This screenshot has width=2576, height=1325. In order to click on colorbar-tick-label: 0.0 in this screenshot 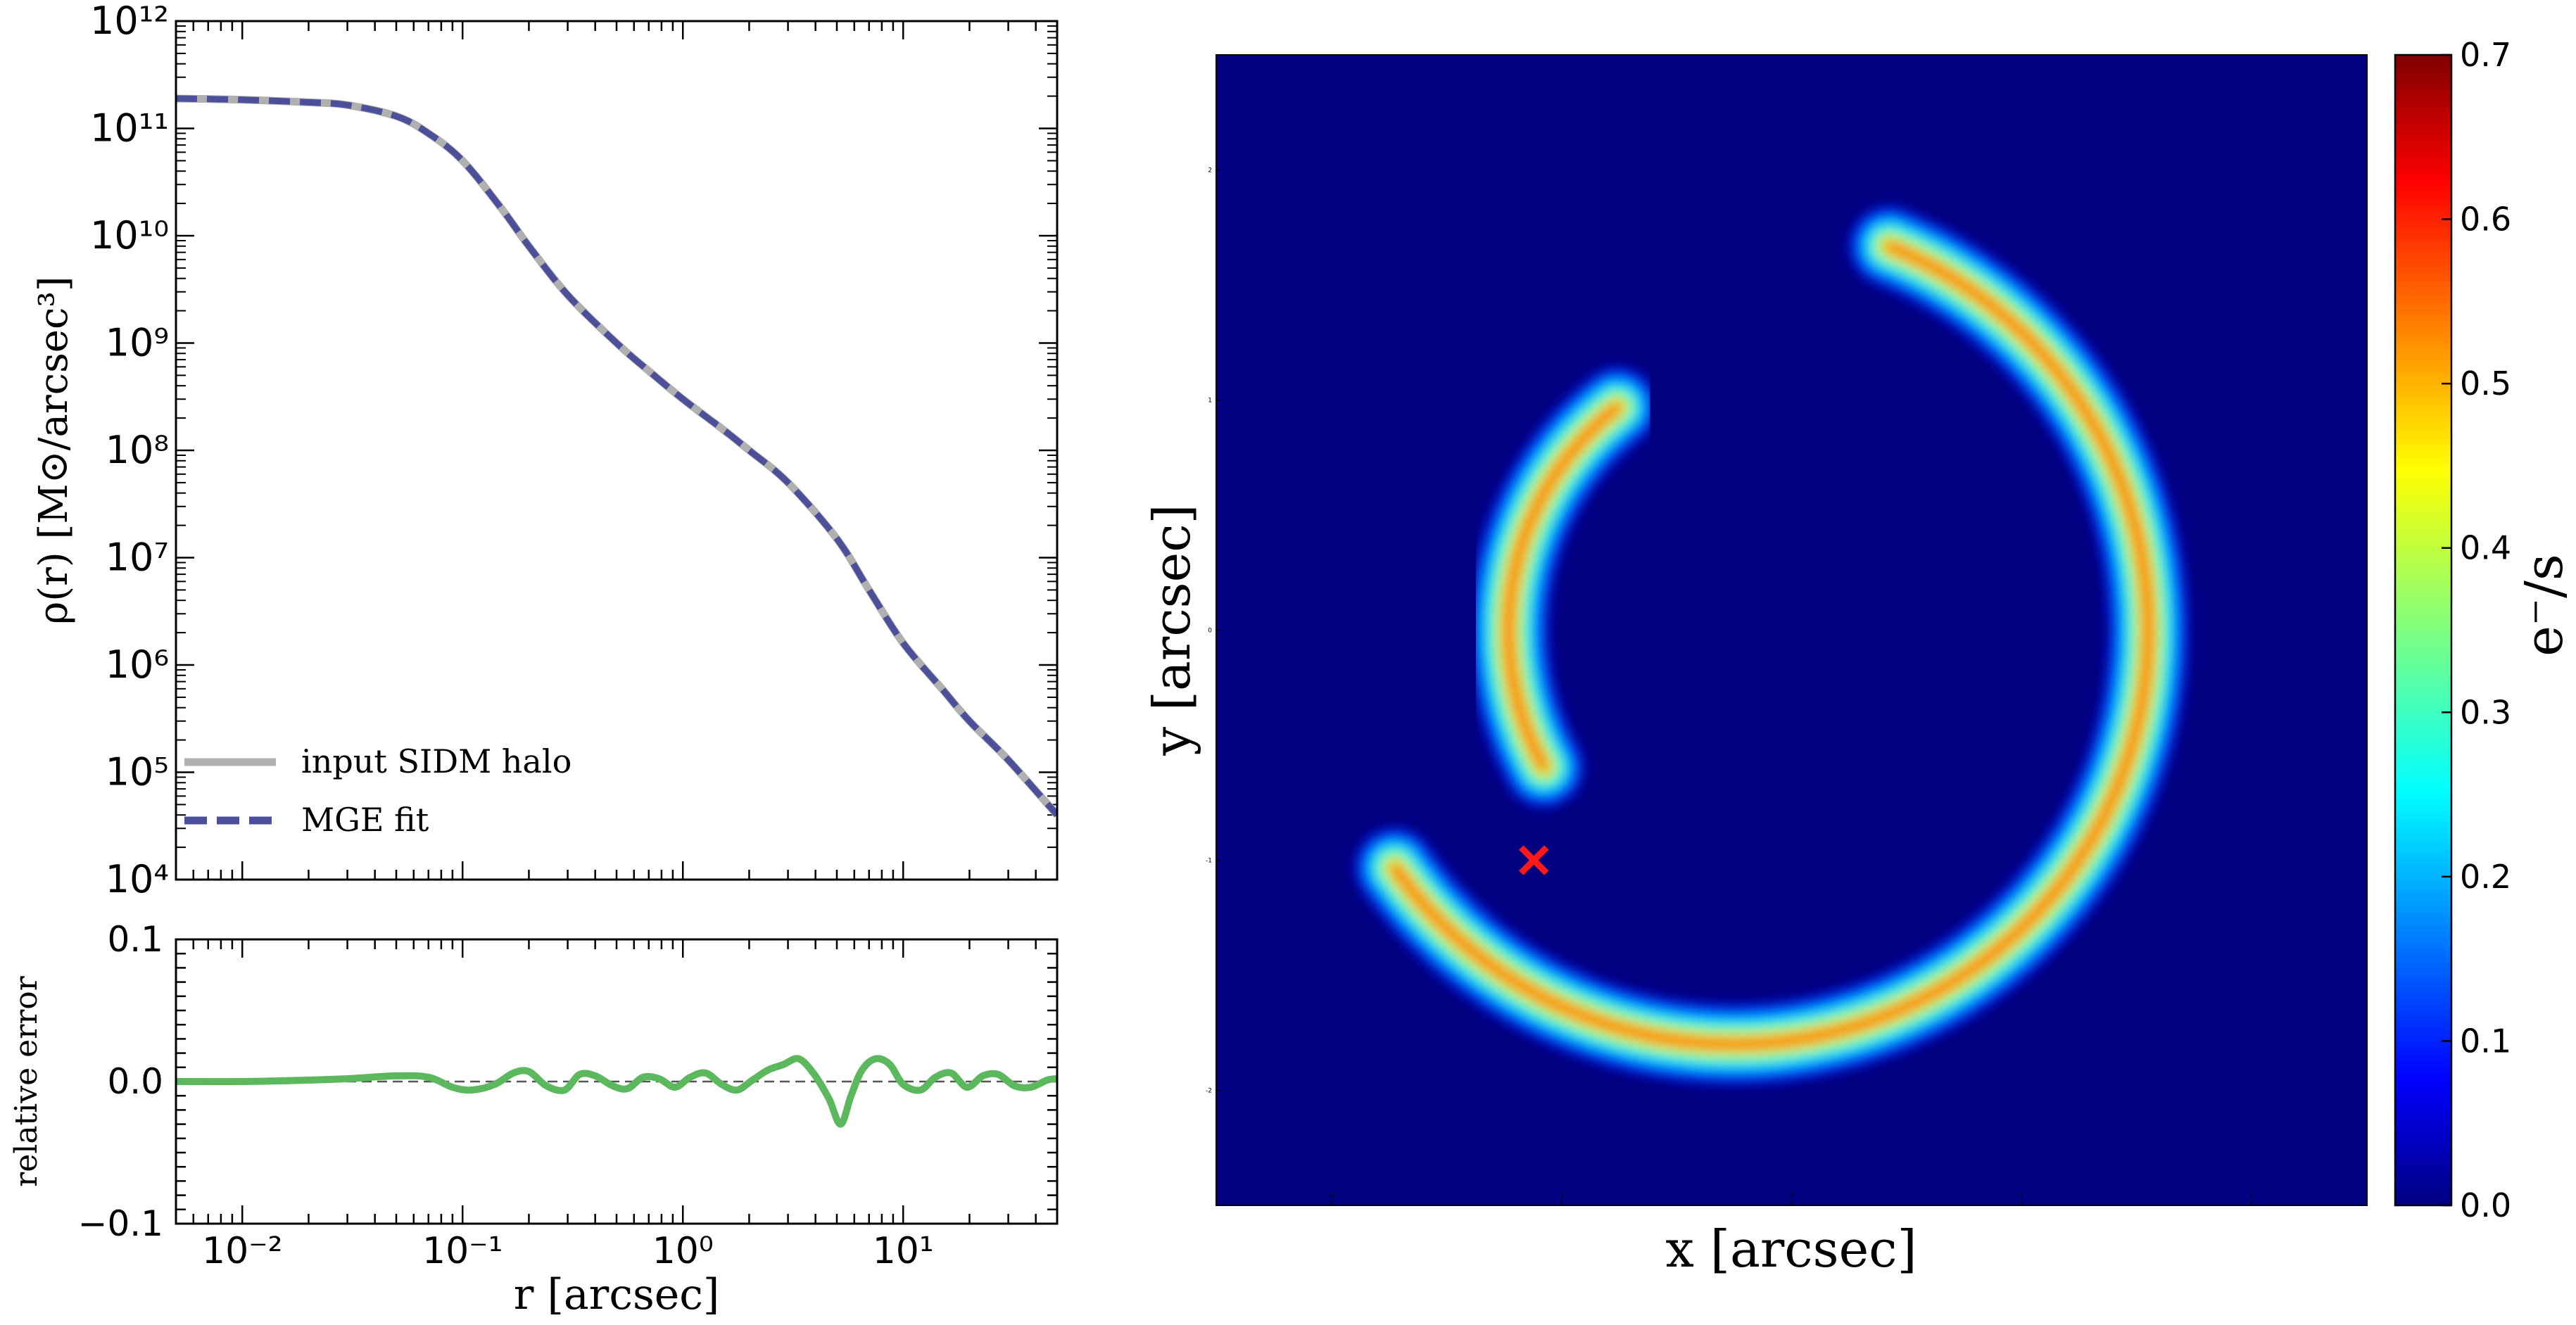, I will do `click(2485, 1205)`.